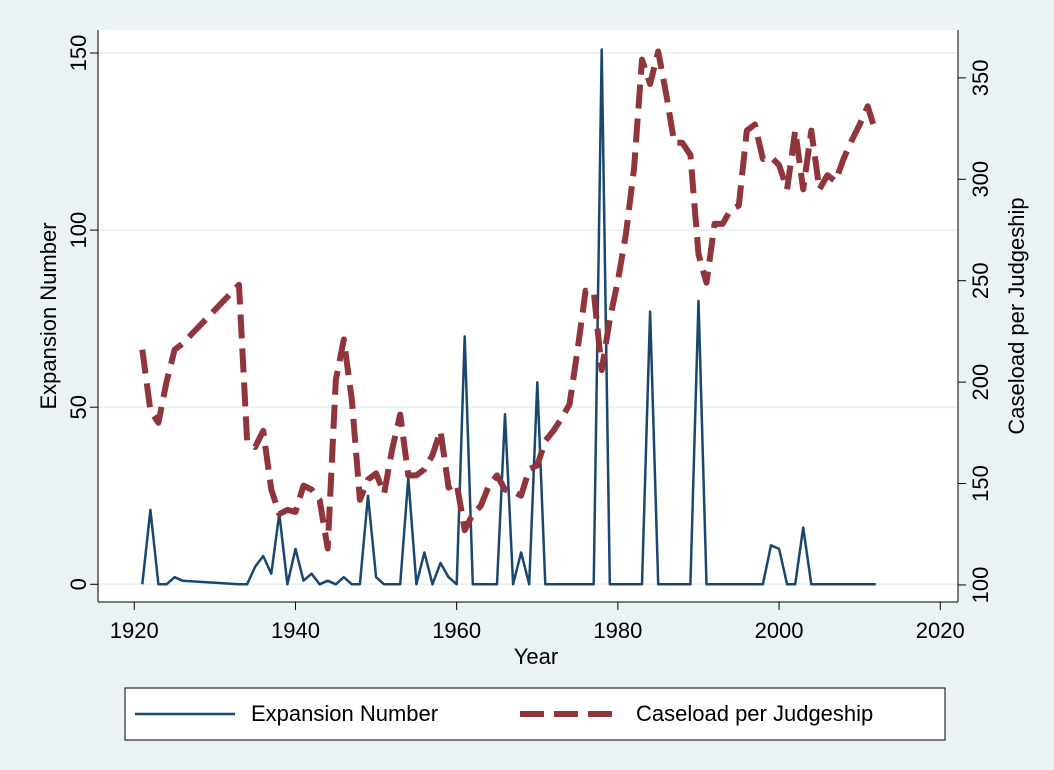  Describe the element at coordinates (78, 407) in the screenshot. I see `y-tick-label: 50` at that location.